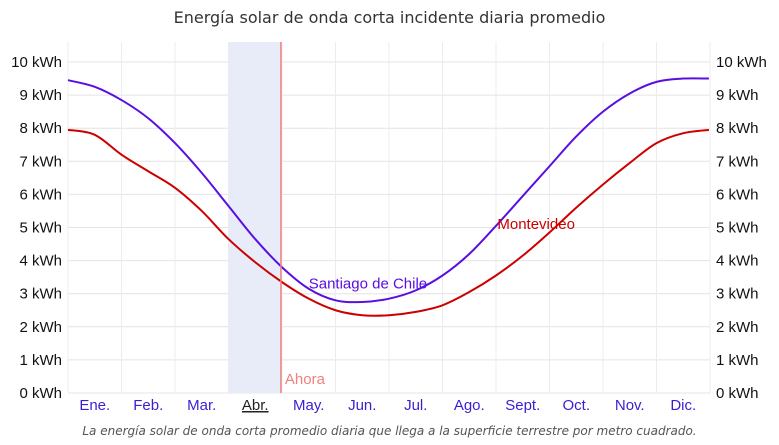  Describe the element at coordinates (40, 95) in the screenshot. I see `y-tick-label-left: 9 kWh` at that location.